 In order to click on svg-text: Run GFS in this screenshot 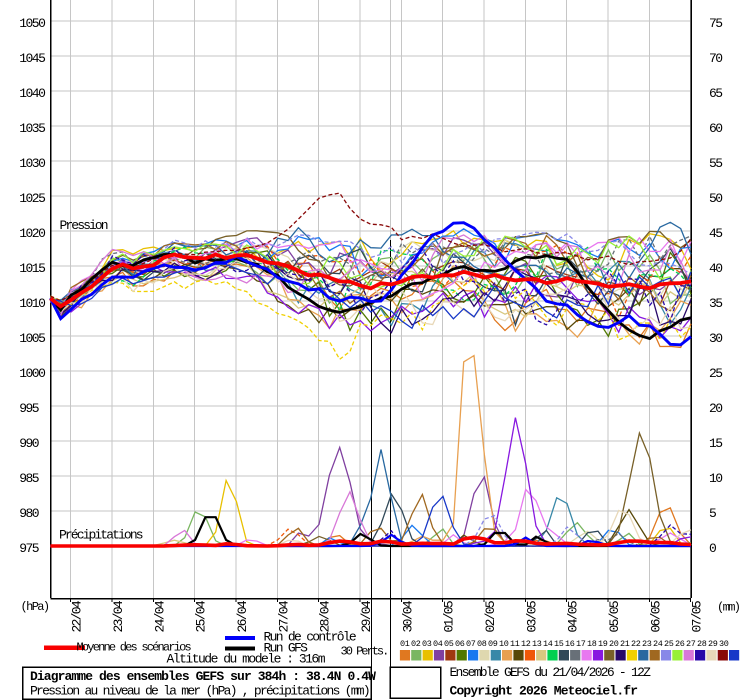, I will do `click(286, 648)`.